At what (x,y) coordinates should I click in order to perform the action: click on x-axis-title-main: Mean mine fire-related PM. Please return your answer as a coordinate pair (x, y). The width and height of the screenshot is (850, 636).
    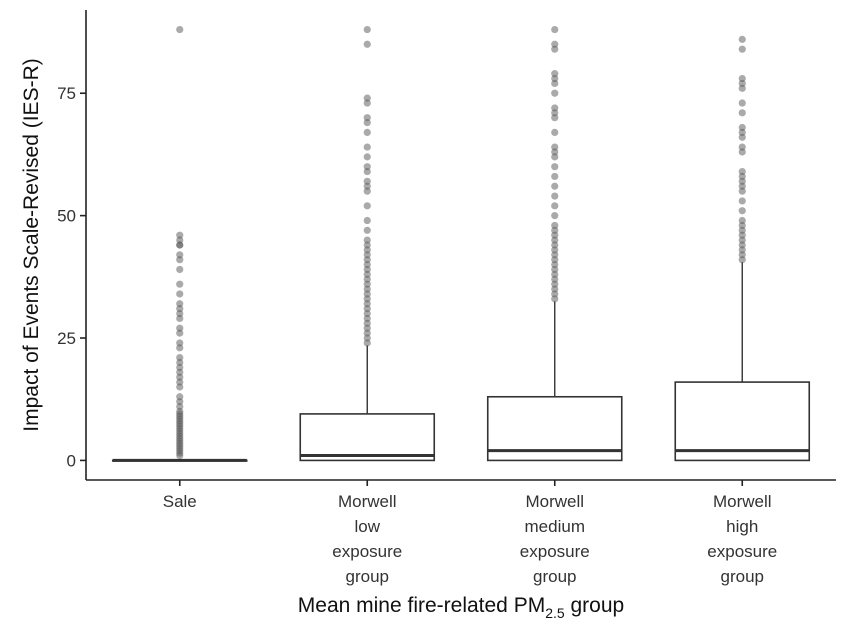
    Looking at the image, I should click on (421, 605).